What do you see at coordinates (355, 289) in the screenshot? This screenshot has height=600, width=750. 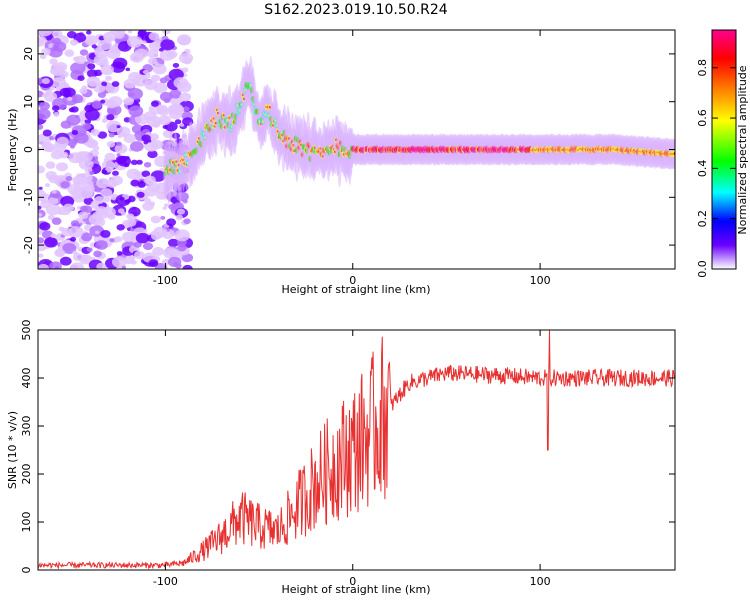 I see `spectrogram-xlabel: Height of straight line (km)` at bounding box center [355, 289].